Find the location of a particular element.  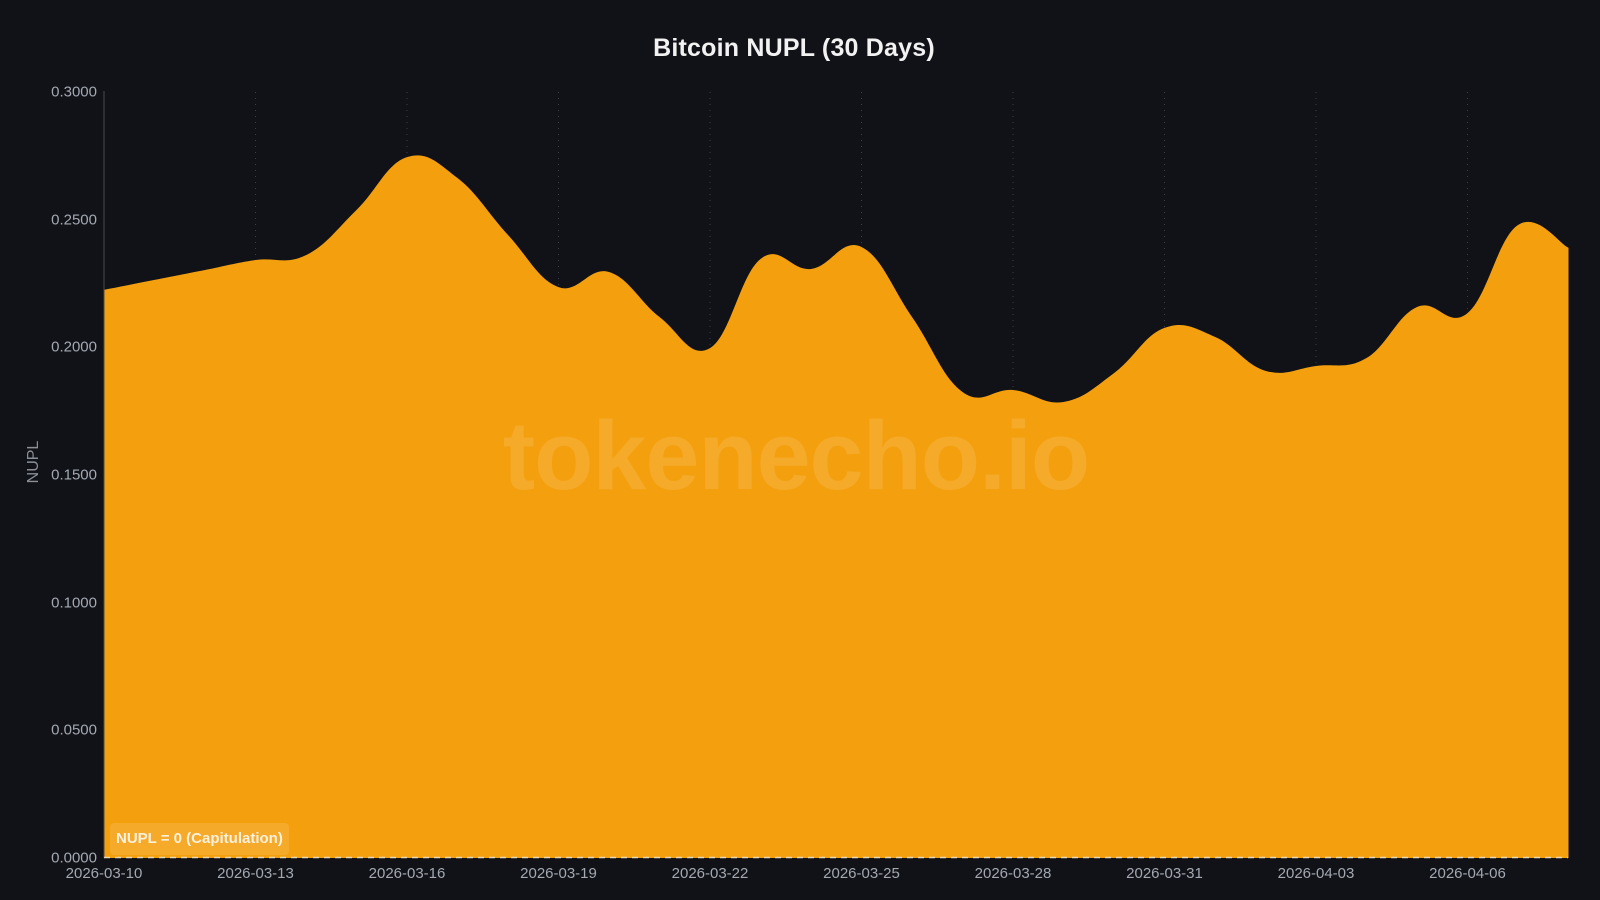

y-axis-label: NUPL is located at coordinates (33, 462).